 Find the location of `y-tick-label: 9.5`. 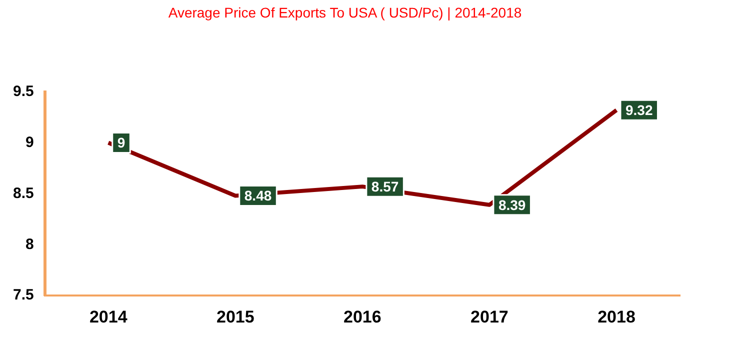

y-tick-label: 9.5 is located at coordinates (23, 91).